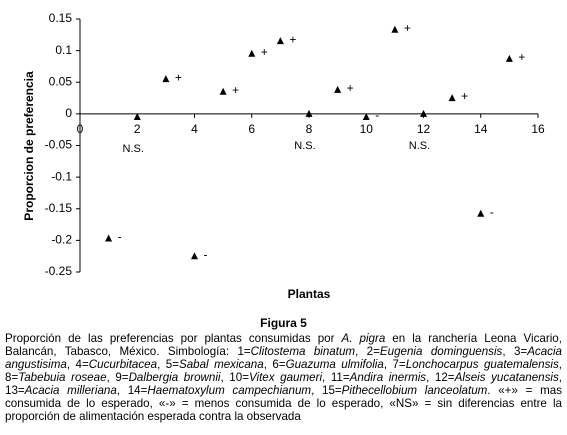  Describe the element at coordinates (334, 364) in the screenshot. I see `caption-text: Guazuma ulmifolia` at that location.